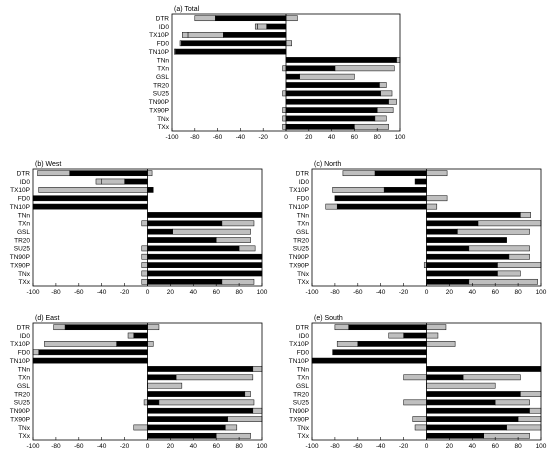 The width and height of the screenshot is (550, 462). Describe the element at coordinates (171, 292) in the screenshot. I see `x-tick-label: 20` at that location.